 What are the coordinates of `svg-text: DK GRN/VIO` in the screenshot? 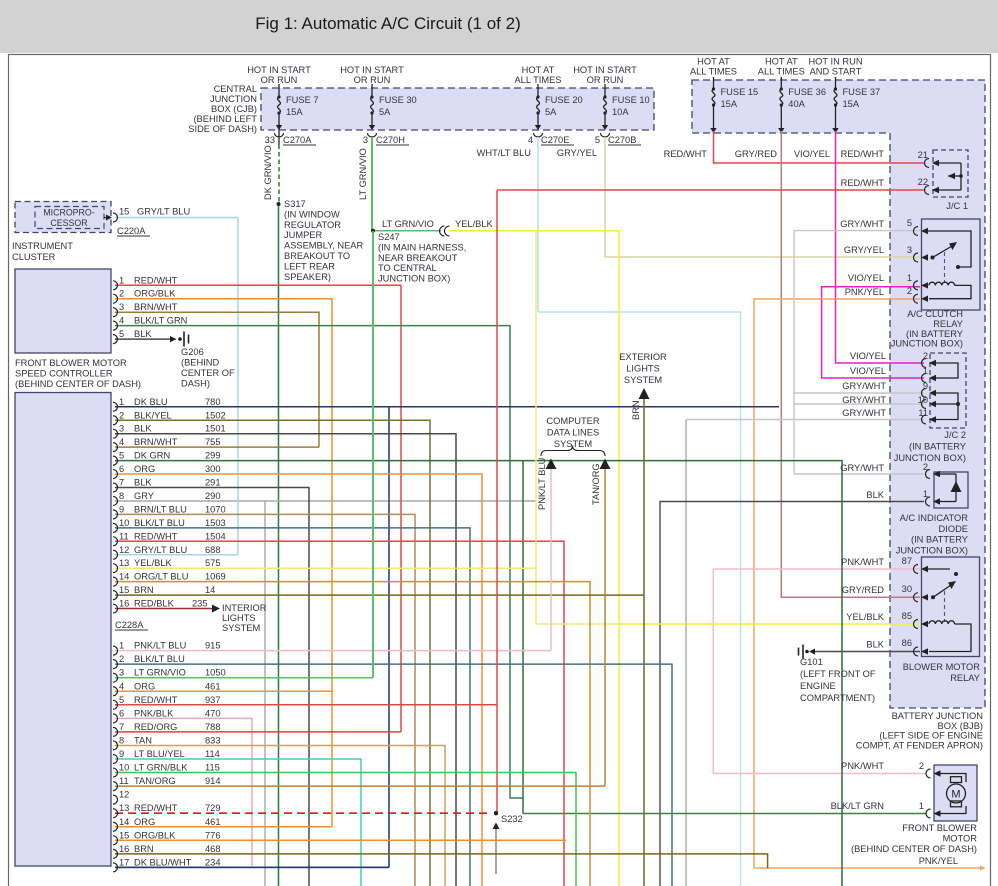 It's located at (268, 172).